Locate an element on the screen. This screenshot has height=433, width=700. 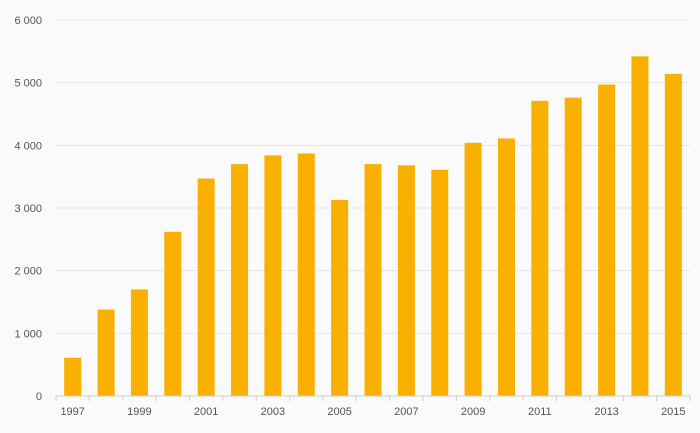
bar-2000 is located at coordinates (173, 313).